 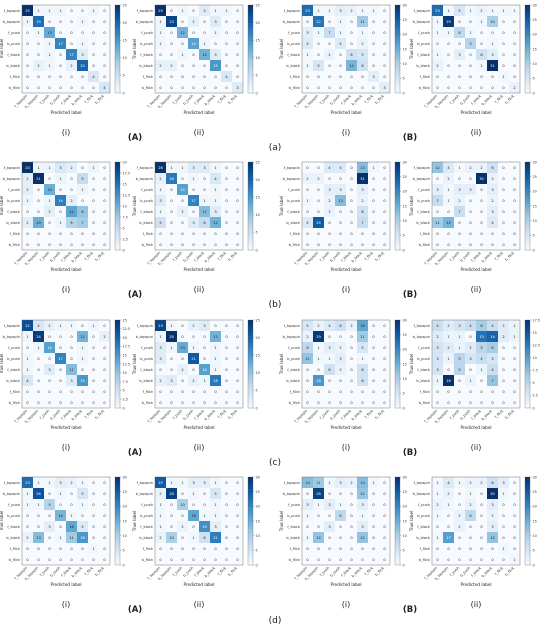 What do you see at coordinates (335, 100) in the screenshot?
I see `col-tick-label: b_push` at bounding box center [335, 100].